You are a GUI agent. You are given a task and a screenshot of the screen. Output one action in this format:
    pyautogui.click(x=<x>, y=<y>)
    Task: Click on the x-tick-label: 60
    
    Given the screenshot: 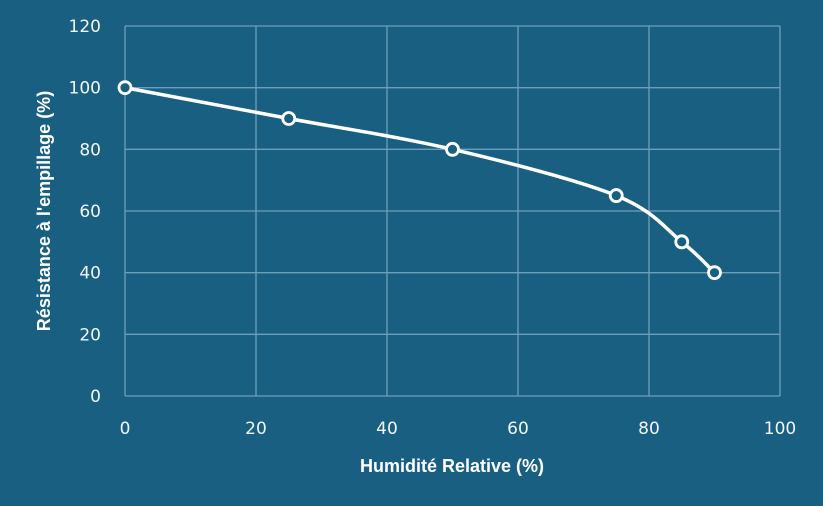 What is the action you would take?
    pyautogui.click(x=518, y=429)
    